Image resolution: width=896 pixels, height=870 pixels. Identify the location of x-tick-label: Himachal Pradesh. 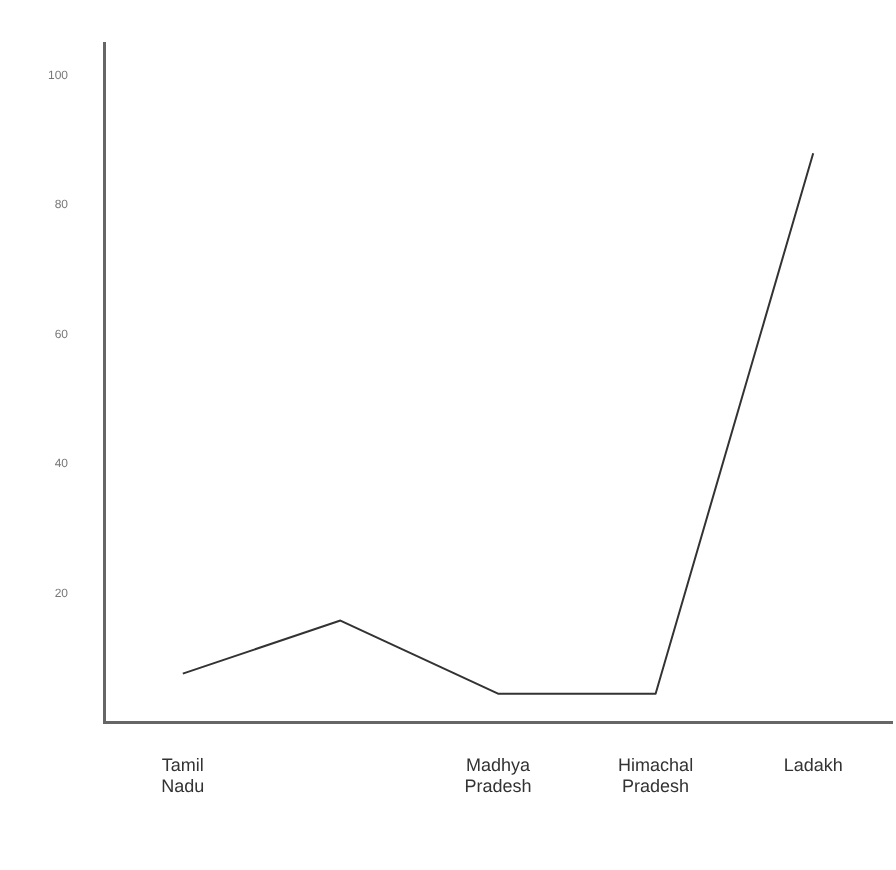
(656, 775).